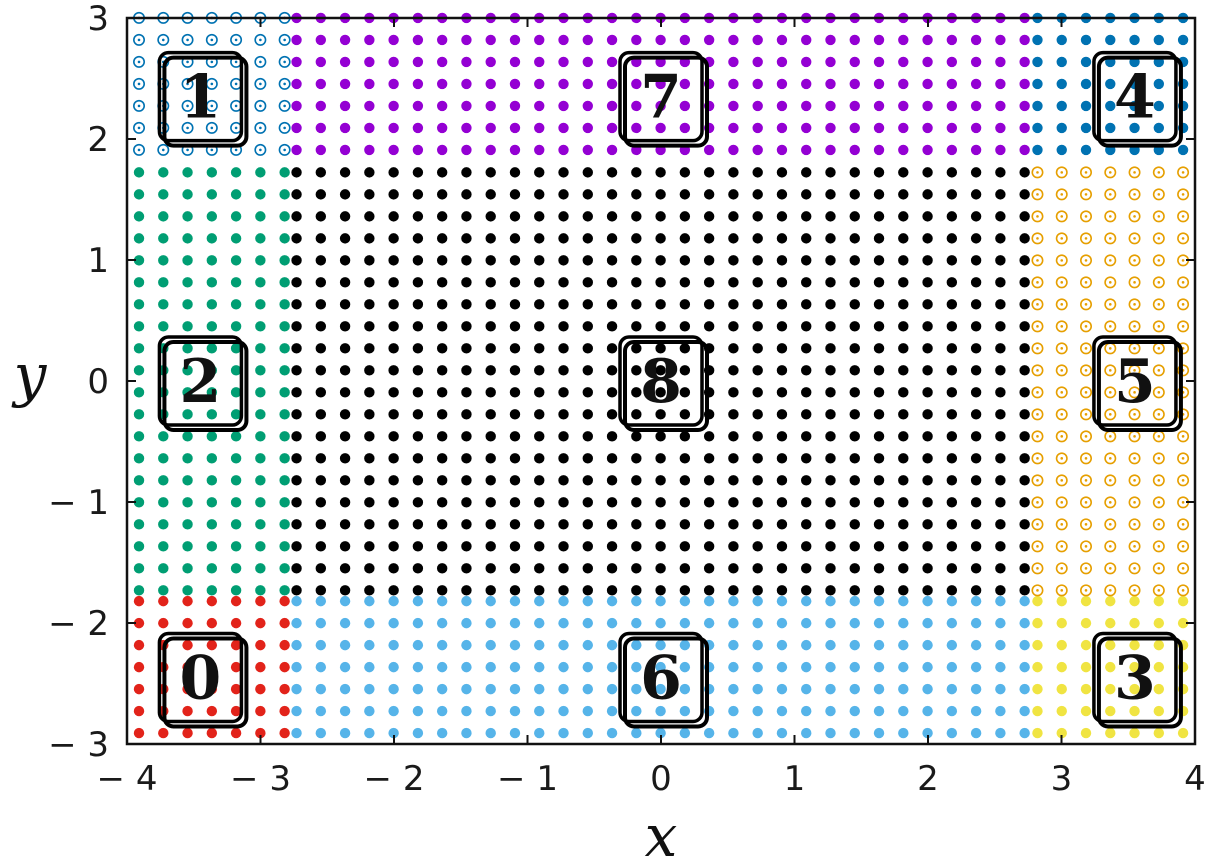  What do you see at coordinates (201, 678) in the screenshot?
I see `region-label: 0` at bounding box center [201, 678].